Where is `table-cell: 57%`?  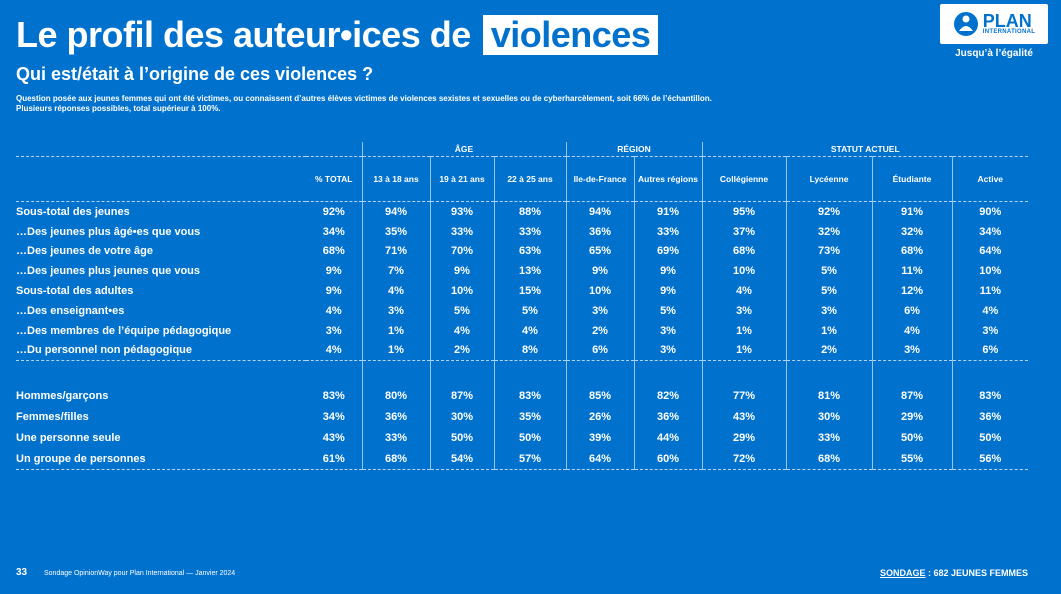 table-cell: 57% is located at coordinates (530, 459).